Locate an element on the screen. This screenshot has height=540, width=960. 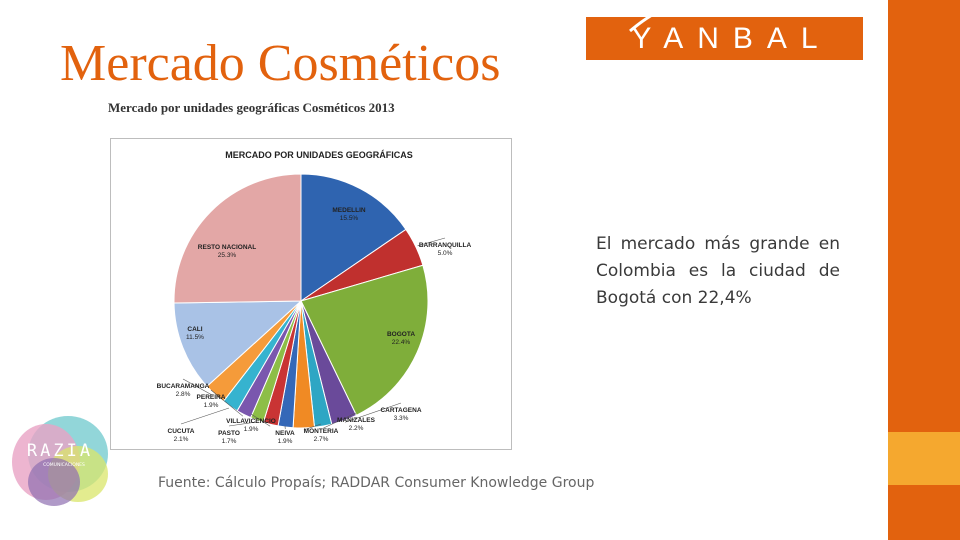
slice-value-label: 2.7% is located at coordinates (321, 439).